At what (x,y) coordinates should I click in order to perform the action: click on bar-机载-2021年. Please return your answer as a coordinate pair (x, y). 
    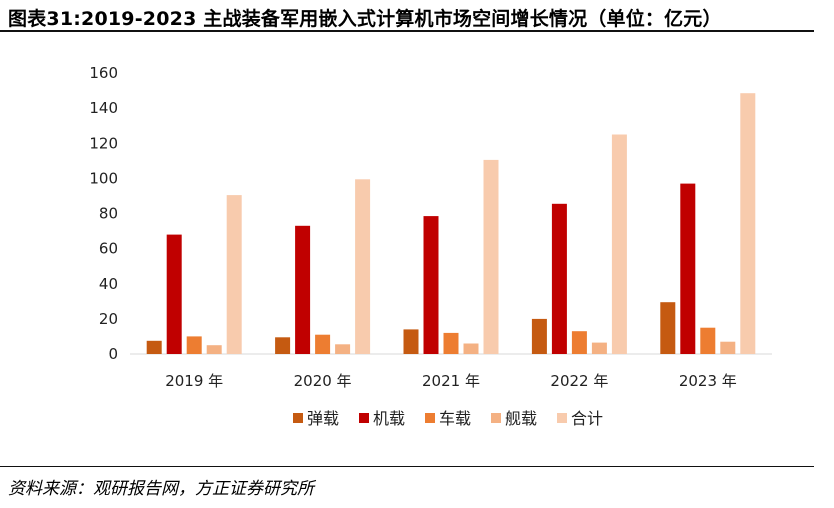
    Looking at the image, I should click on (431, 285).